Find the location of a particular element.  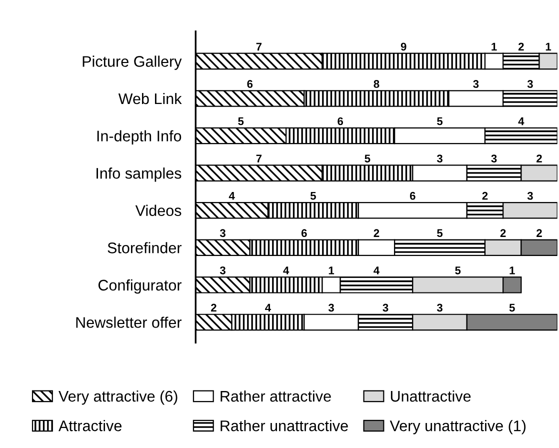

y-tick-label: Picture Gallery is located at coordinates (132, 63).